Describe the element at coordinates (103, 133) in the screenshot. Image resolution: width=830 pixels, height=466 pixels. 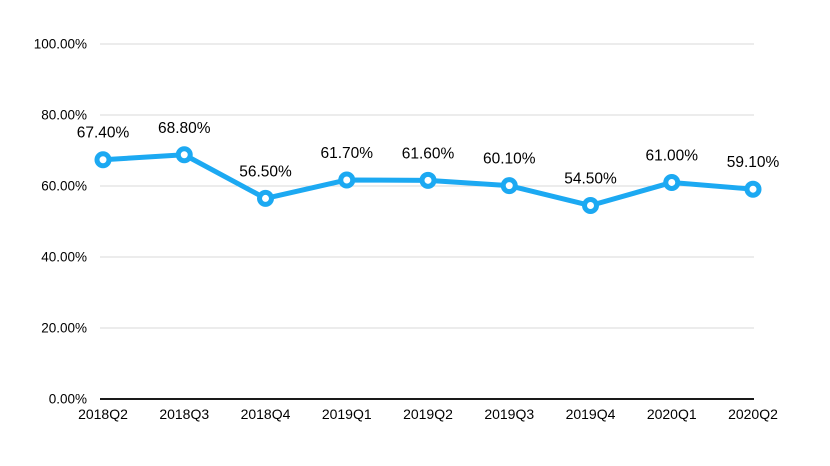
I see `data-label-2018Q2: 67.40%` at that location.